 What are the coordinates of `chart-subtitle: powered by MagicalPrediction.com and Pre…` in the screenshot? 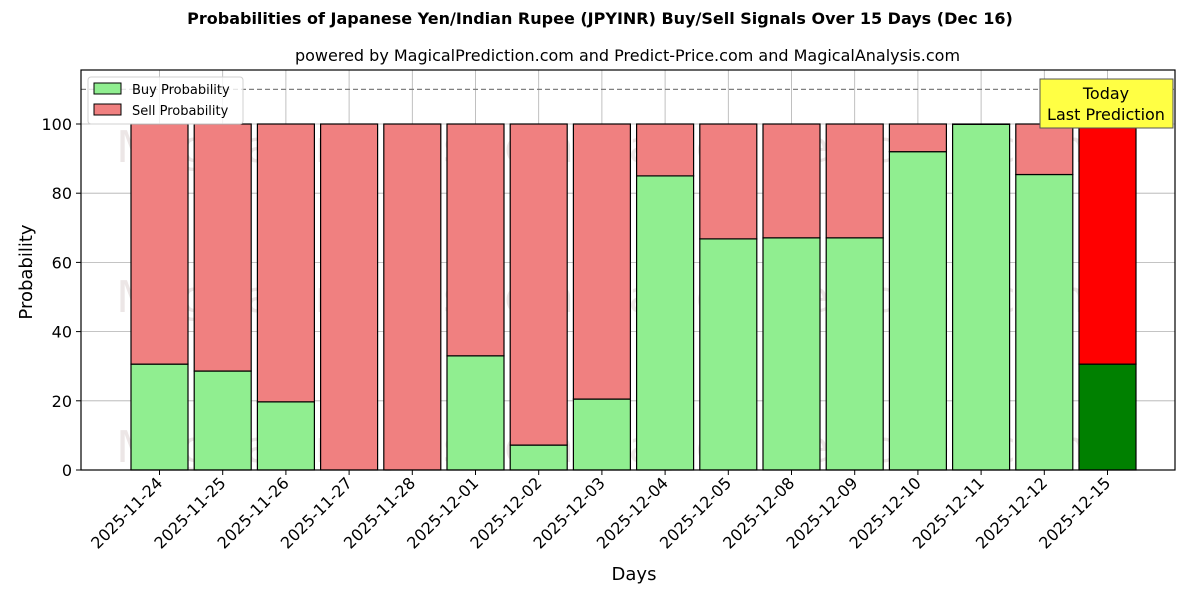 It's located at (627, 55).